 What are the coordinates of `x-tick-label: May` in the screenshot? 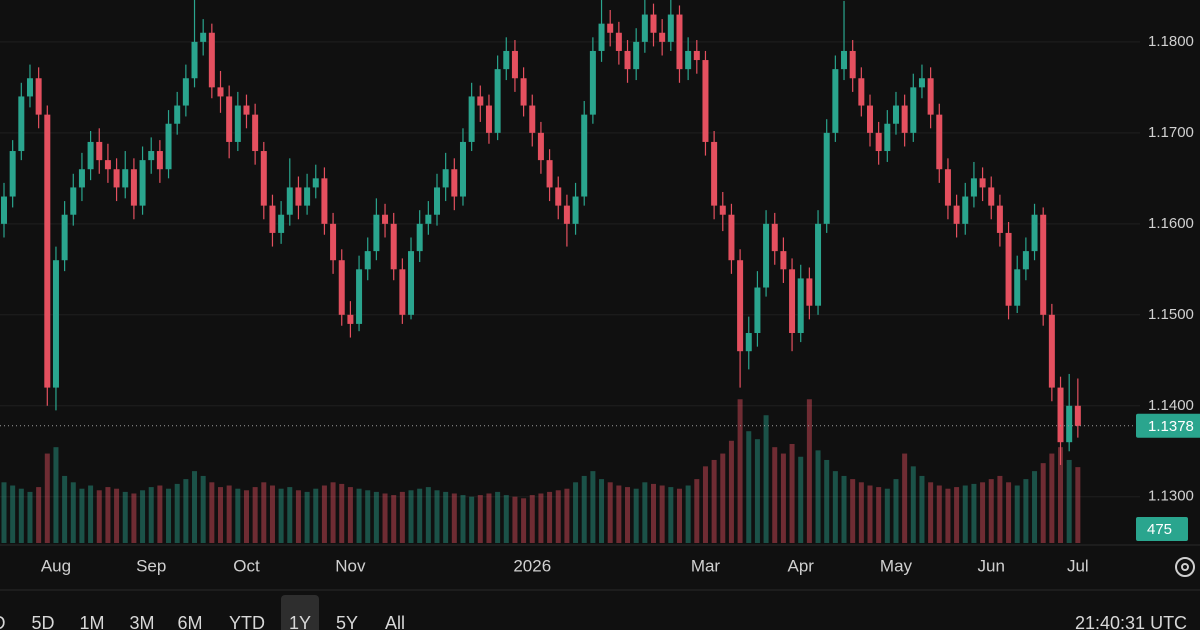 It's located at (896, 565).